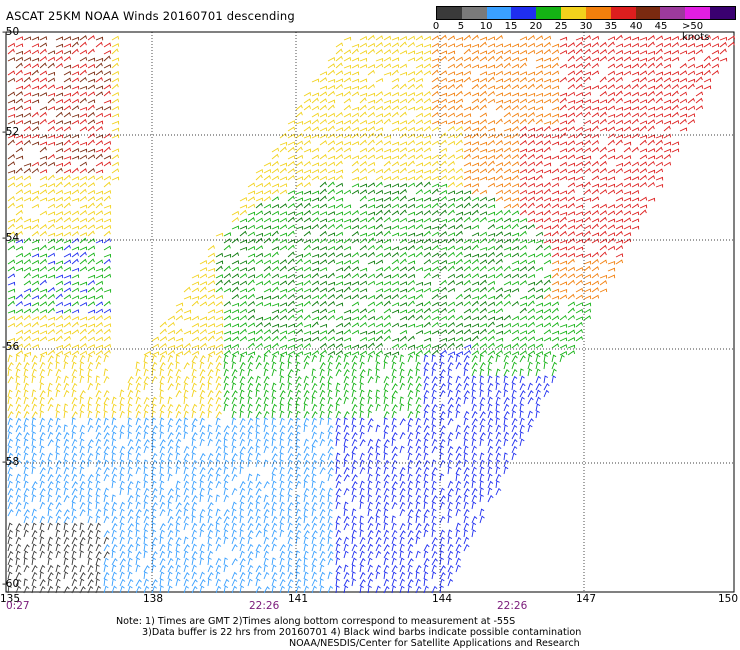 The image size is (740, 650). What do you see at coordinates (442, 599) in the screenshot?
I see `lon-tick-label: 144` at bounding box center [442, 599].